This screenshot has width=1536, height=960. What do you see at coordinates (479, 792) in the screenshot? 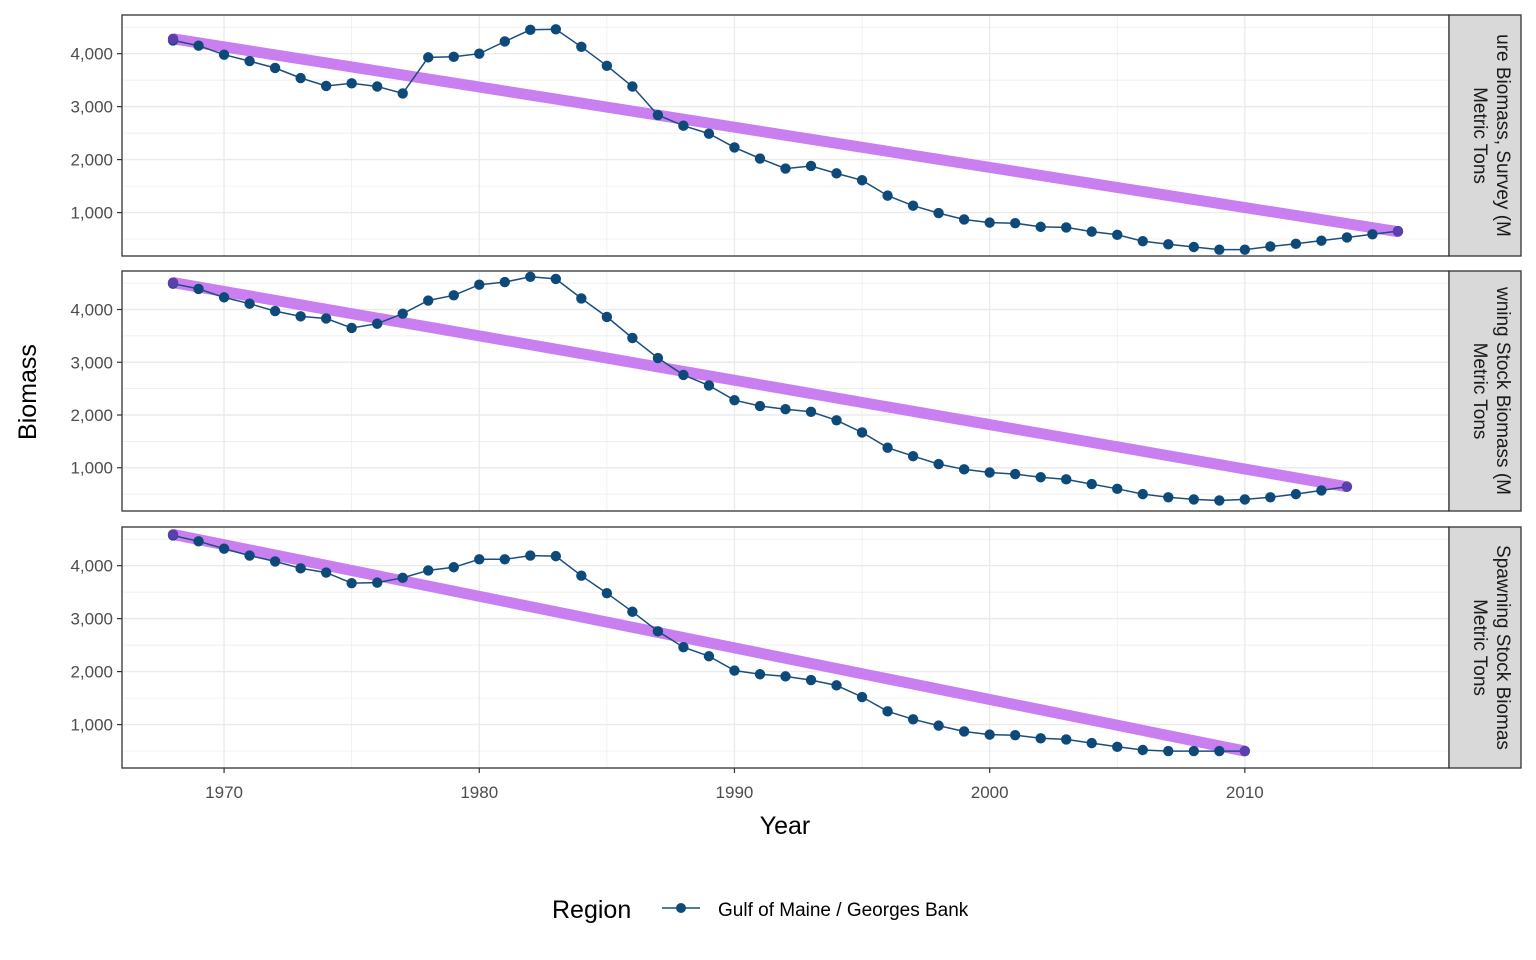
I see `x-tick-label: 1980` at bounding box center [479, 792].